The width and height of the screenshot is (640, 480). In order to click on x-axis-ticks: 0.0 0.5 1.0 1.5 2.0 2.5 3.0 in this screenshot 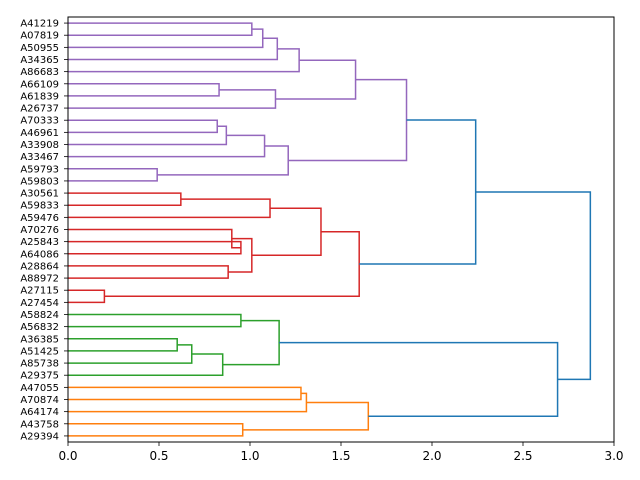, I will do `click(341, 452)`.